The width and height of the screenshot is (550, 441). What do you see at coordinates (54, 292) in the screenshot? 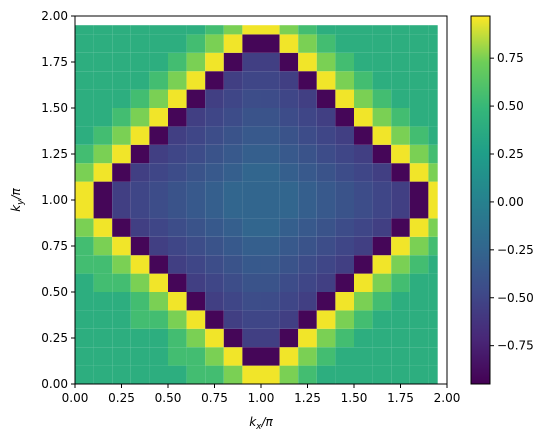
I see `y-tick-label: 0.50` at bounding box center [54, 292].